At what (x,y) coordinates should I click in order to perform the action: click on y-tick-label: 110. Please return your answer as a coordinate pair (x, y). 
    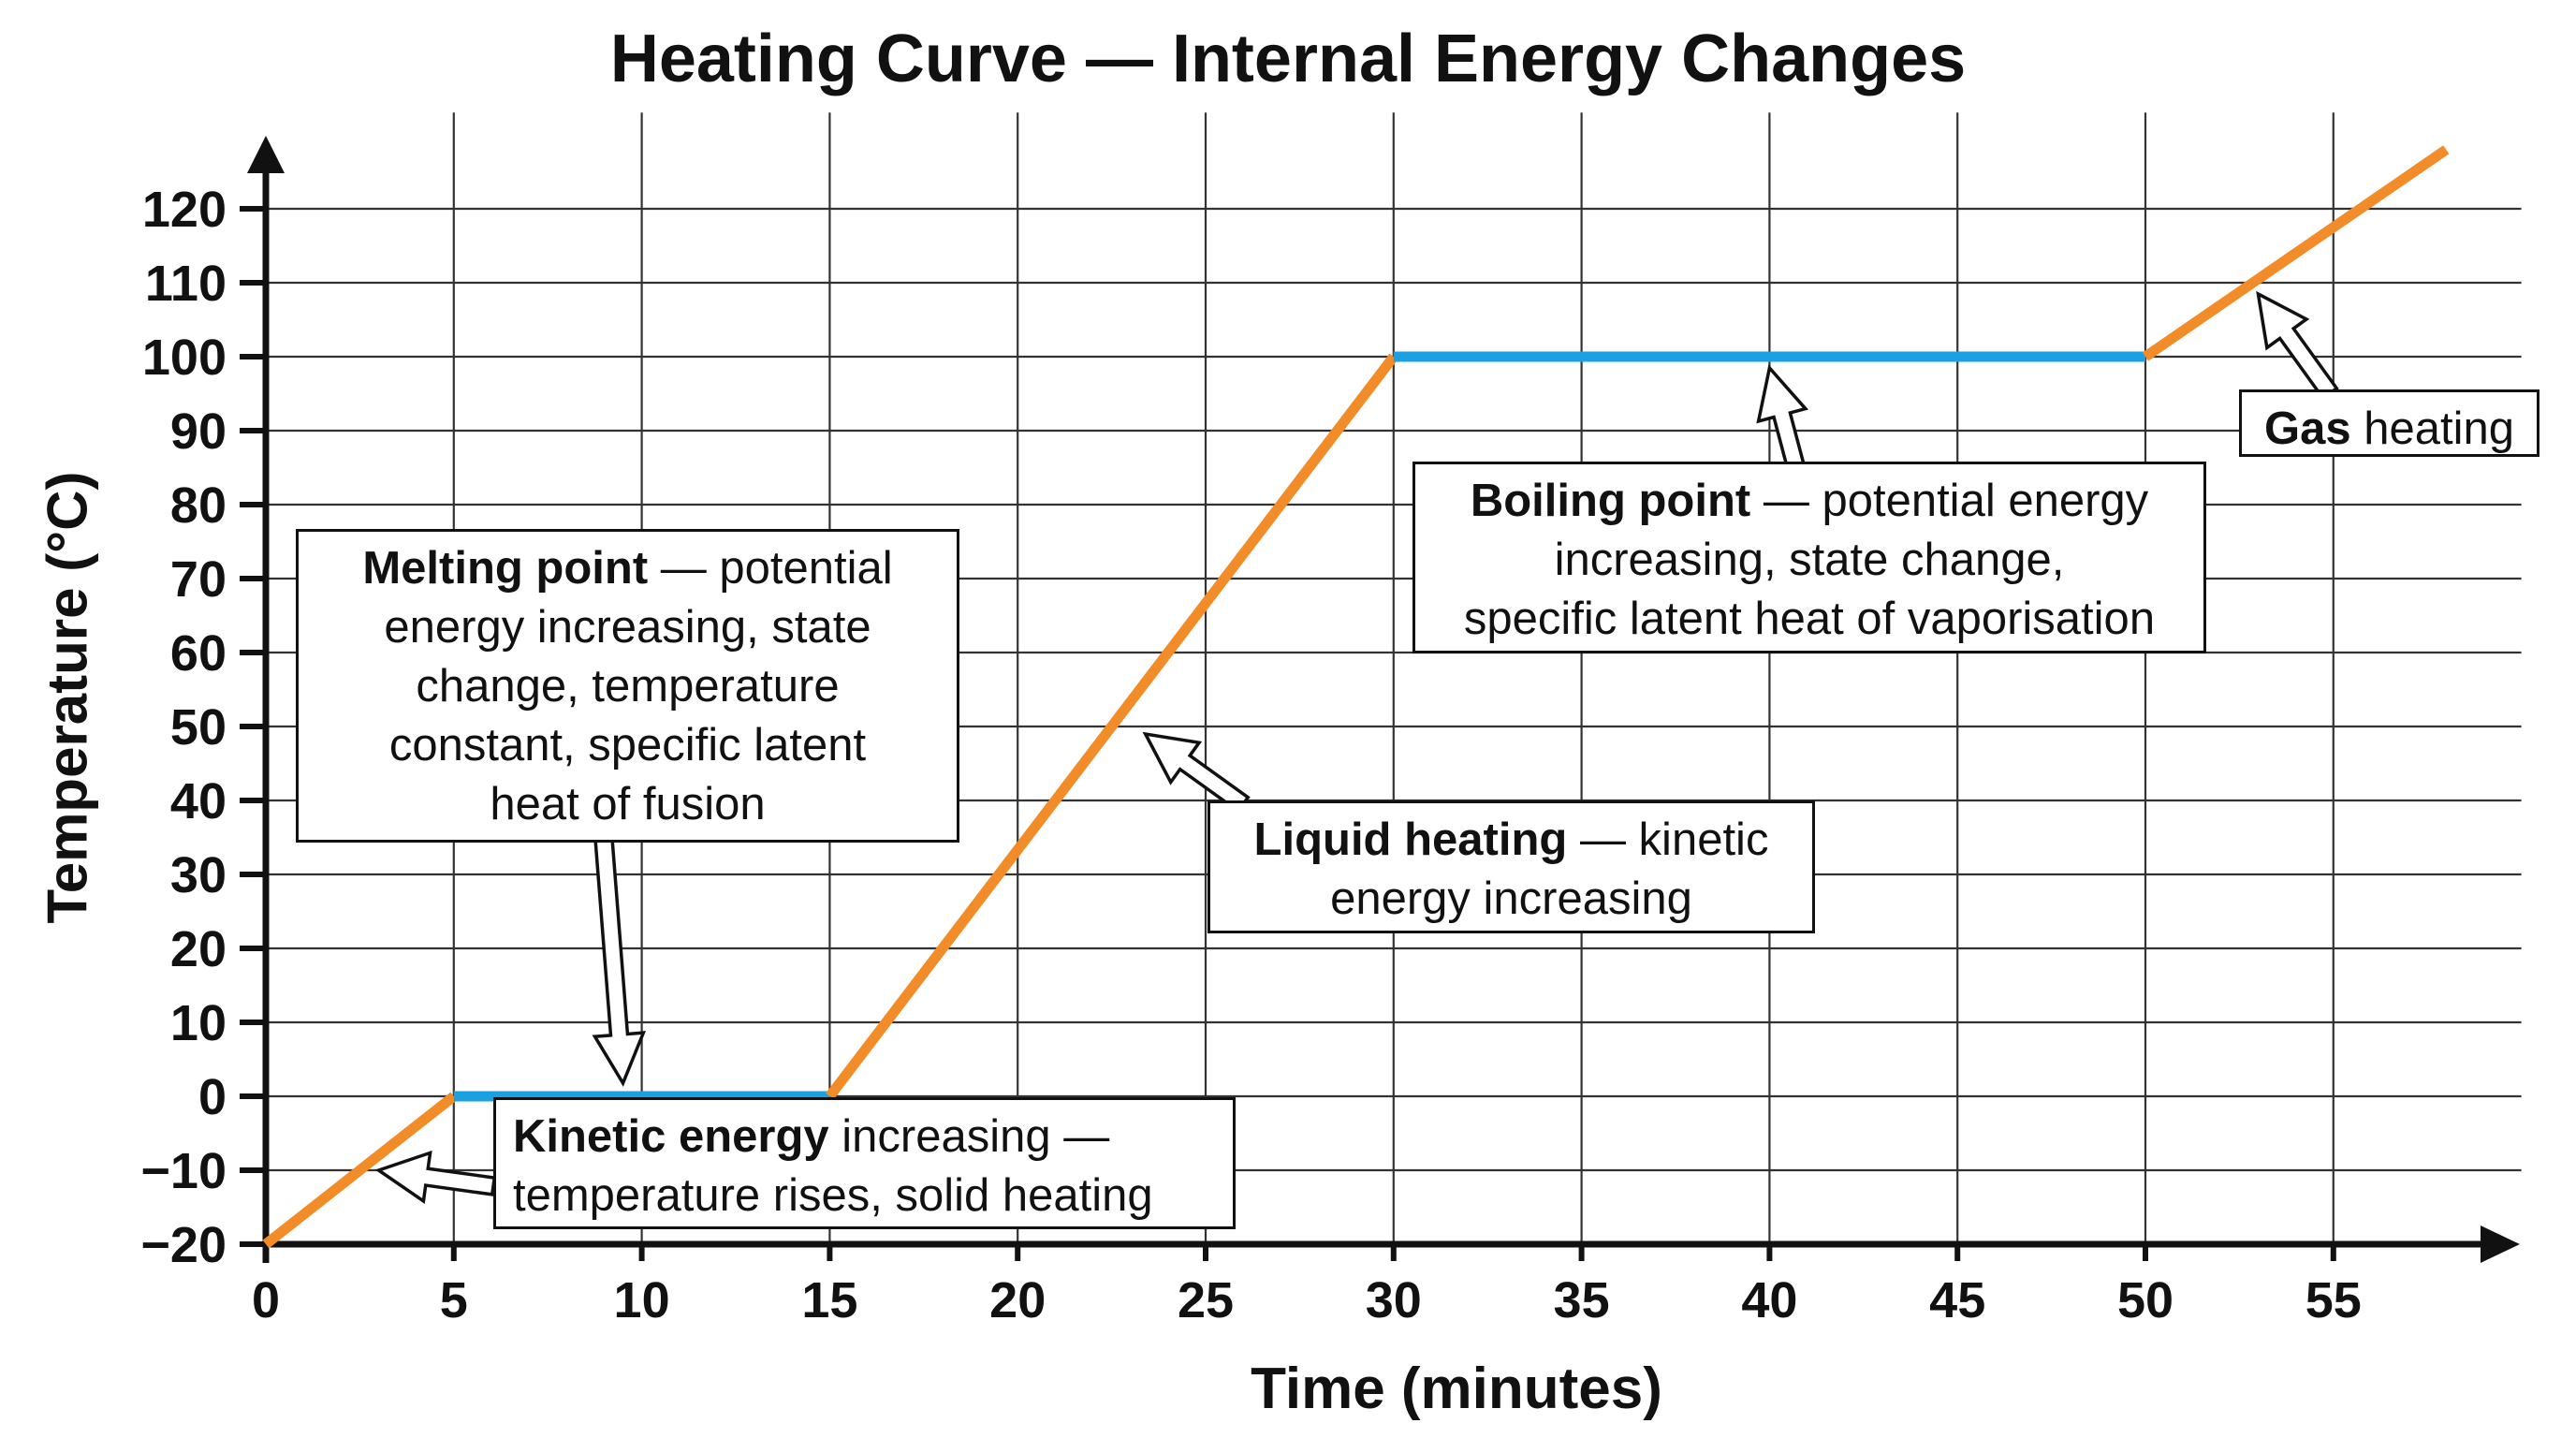
    Looking at the image, I should click on (186, 284).